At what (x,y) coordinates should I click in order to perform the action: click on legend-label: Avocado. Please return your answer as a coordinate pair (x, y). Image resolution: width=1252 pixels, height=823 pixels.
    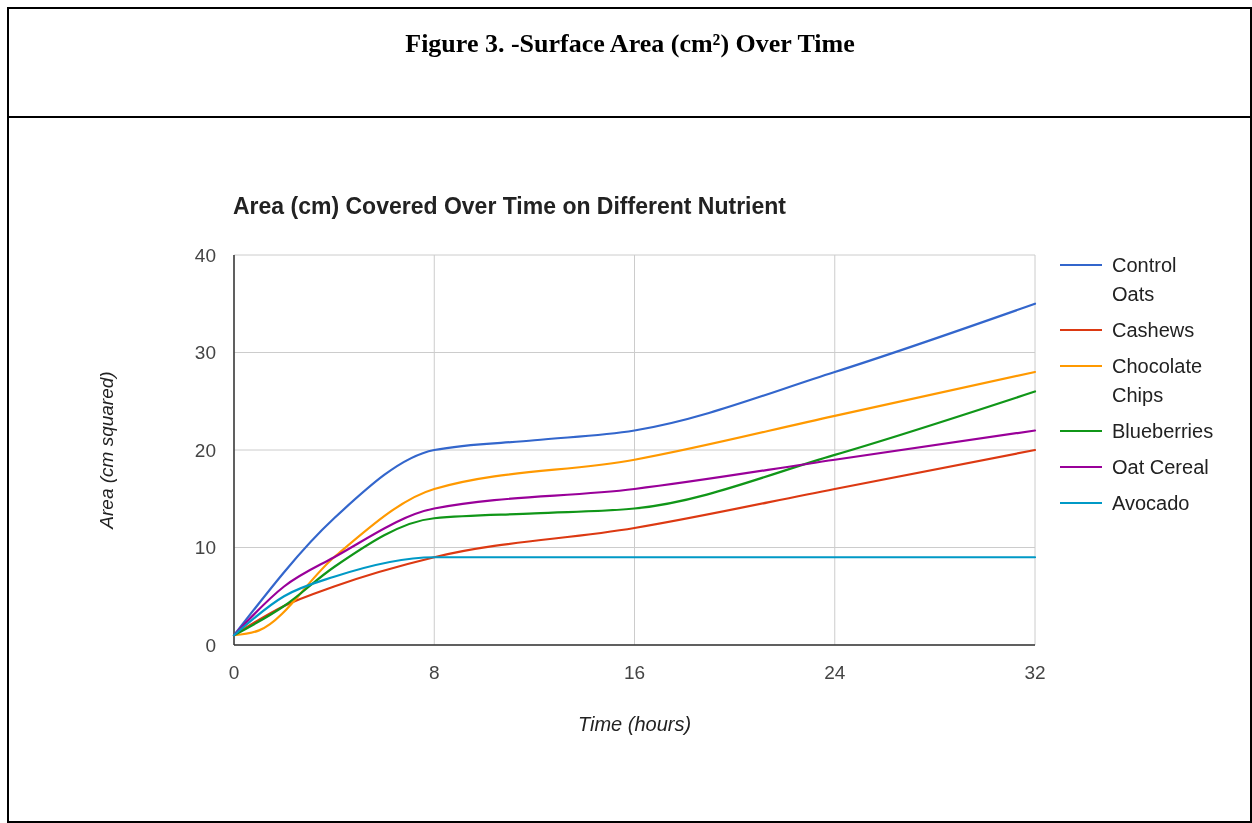
    Looking at the image, I should click on (1151, 503).